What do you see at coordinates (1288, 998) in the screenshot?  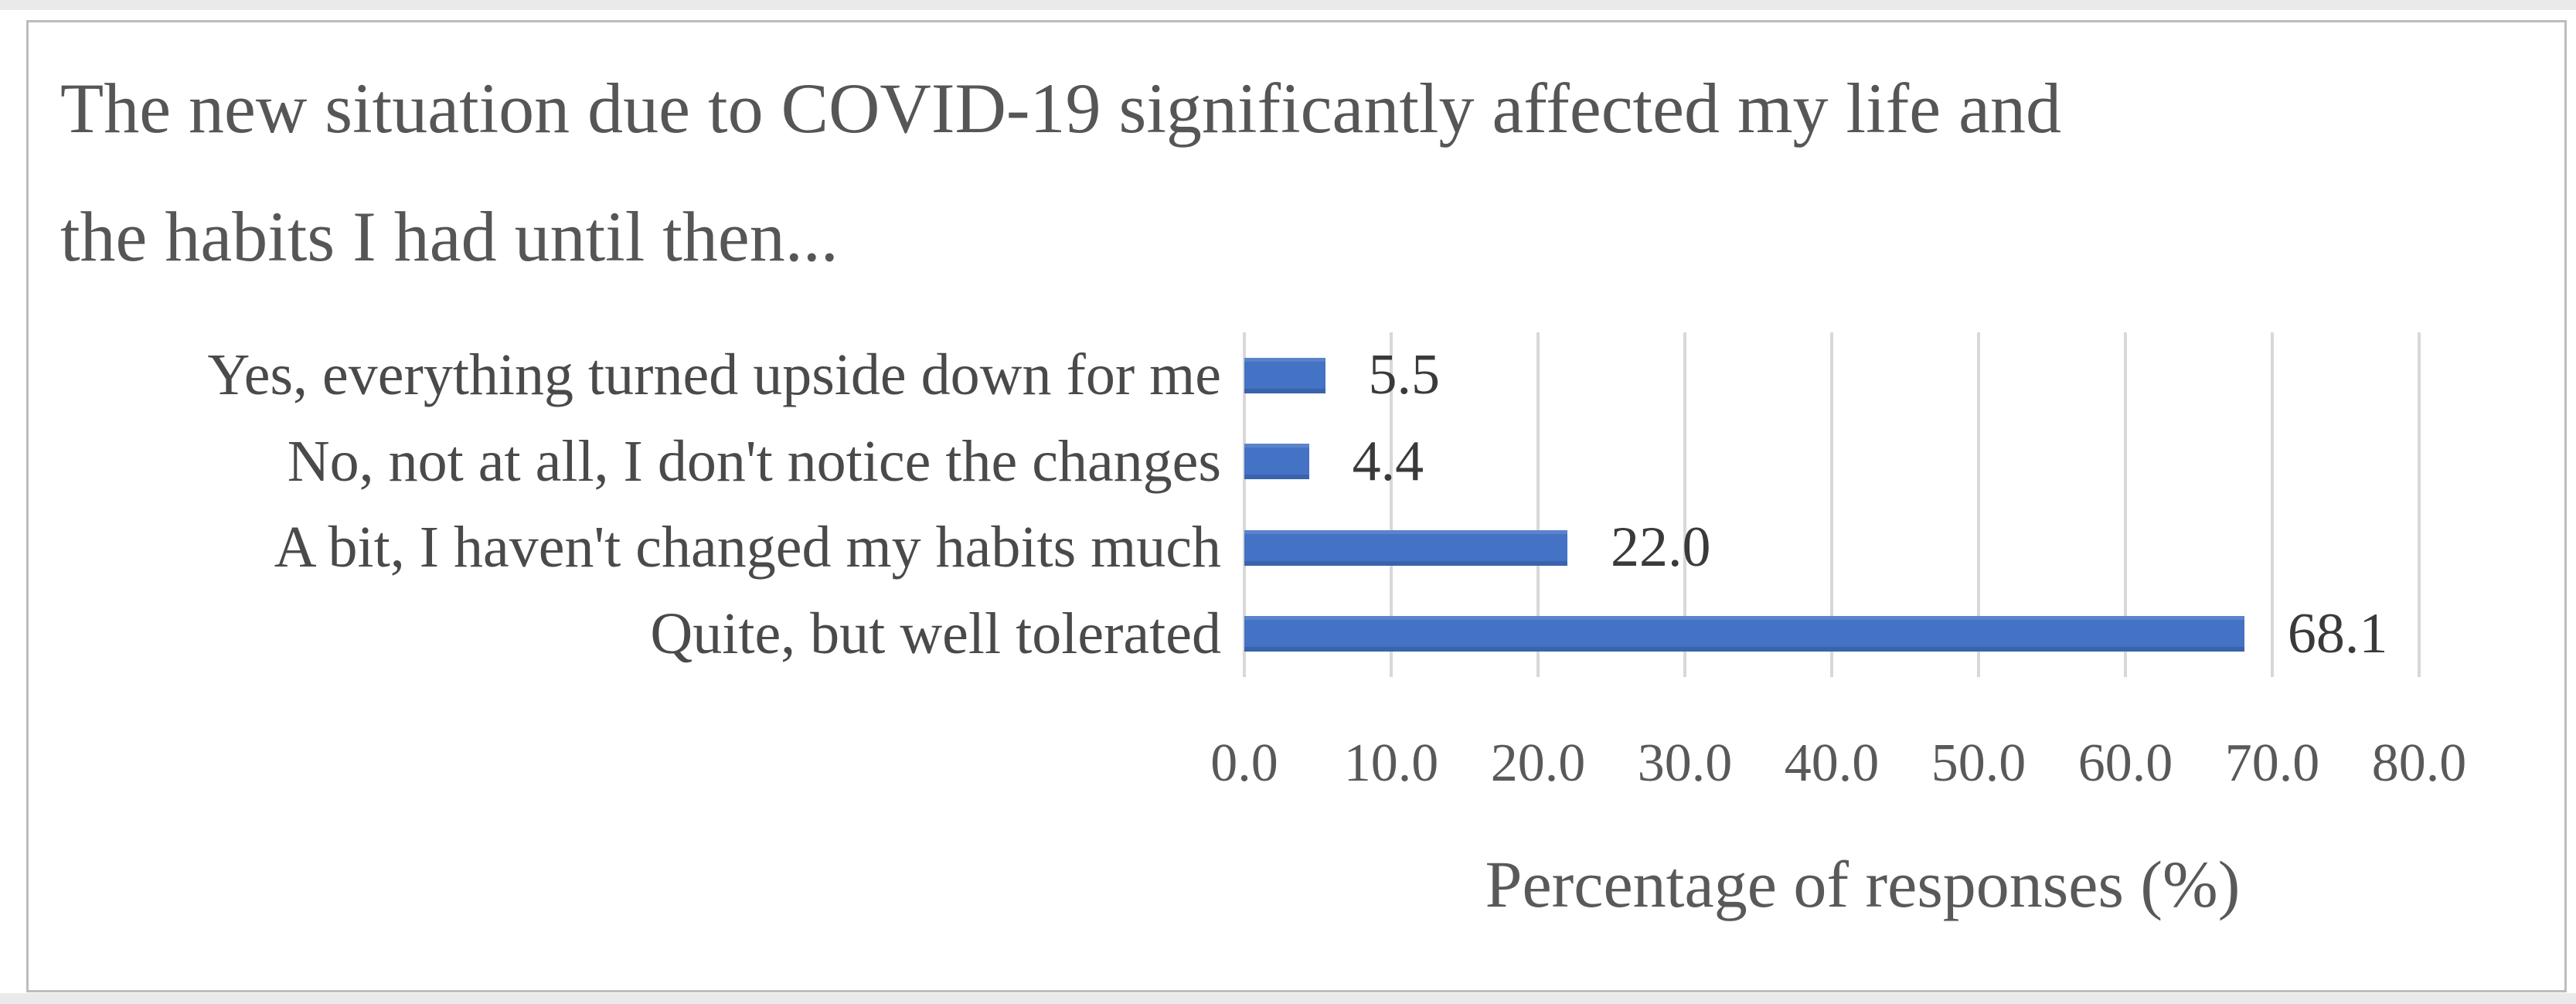 I see `page-bottom-strip` at bounding box center [1288, 998].